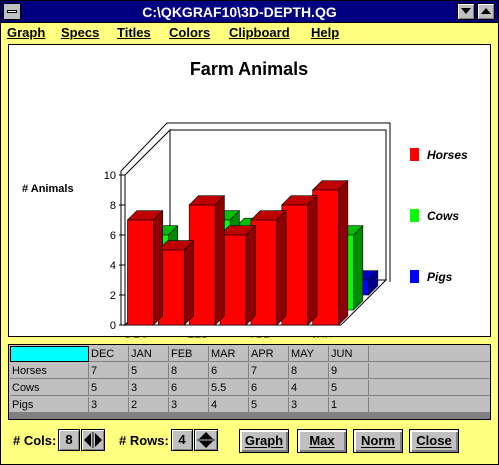 The image size is (499, 465). What do you see at coordinates (144, 440) in the screenshot?
I see `rows-label: # Rows:` at bounding box center [144, 440].